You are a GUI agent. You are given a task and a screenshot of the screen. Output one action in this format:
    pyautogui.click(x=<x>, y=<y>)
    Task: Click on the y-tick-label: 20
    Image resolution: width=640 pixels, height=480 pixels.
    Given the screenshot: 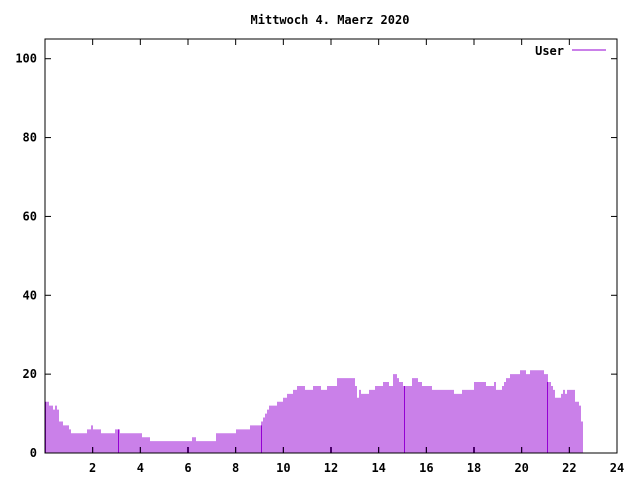 What is the action you would take?
    pyautogui.click(x=30, y=374)
    